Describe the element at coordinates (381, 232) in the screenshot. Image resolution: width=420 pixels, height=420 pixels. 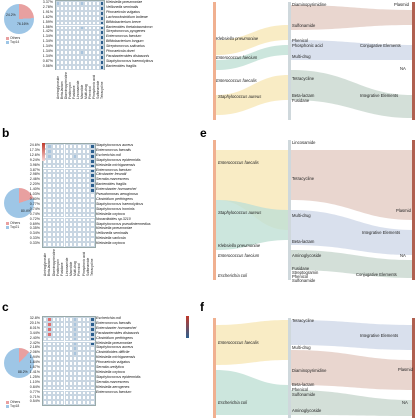
I see `sankey-e-right-1: Integrative Elements` at that location.